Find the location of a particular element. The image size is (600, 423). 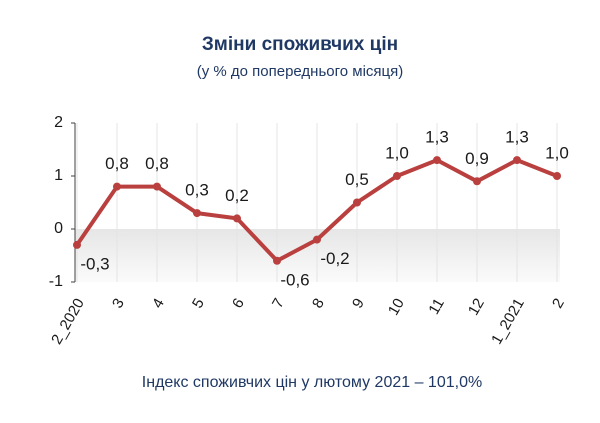

data-label: -0,3 is located at coordinates (94, 263).